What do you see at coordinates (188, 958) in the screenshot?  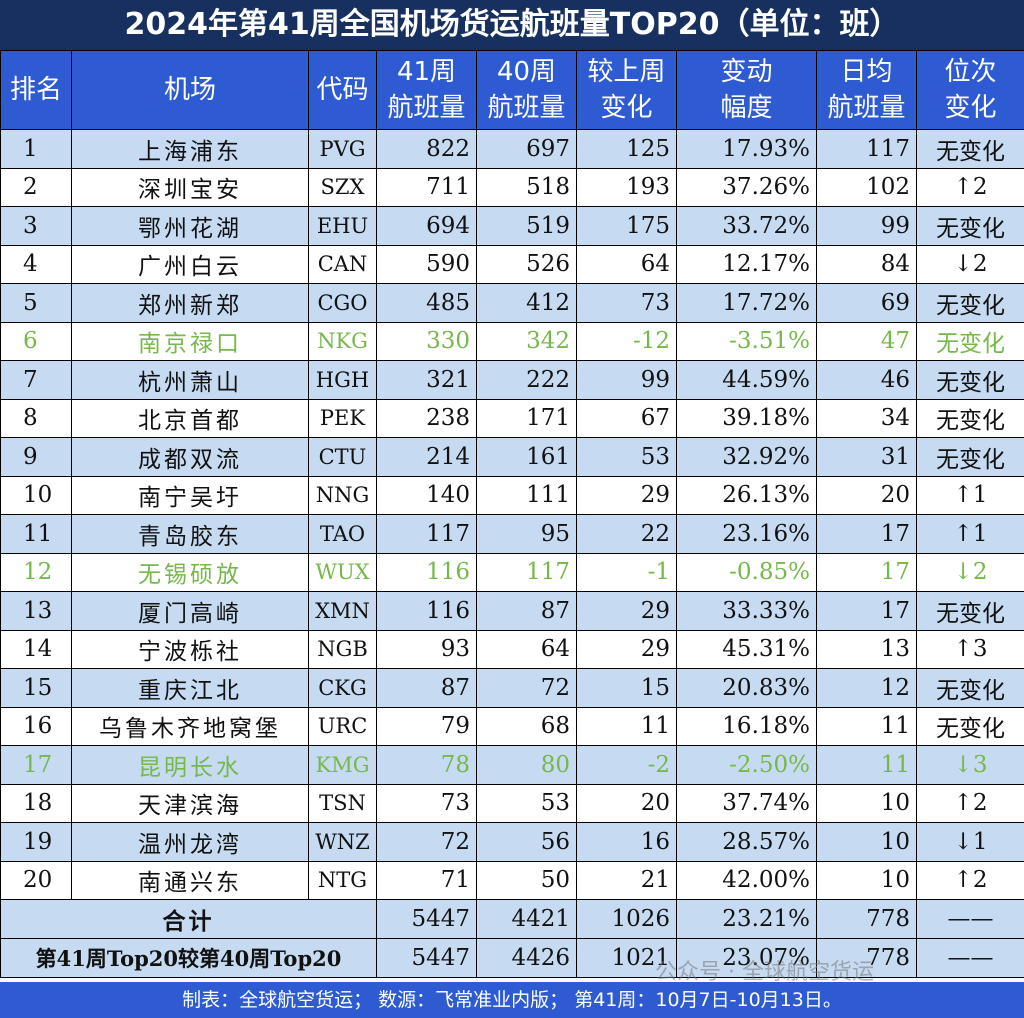 I see `totals-label: 第41周Top20较第40周Top20` at bounding box center [188, 958].